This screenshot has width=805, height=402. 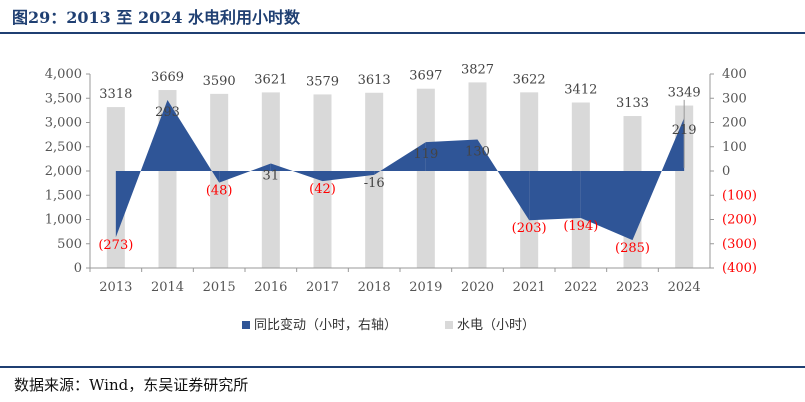 What do you see at coordinates (63, 171) in the screenshot?
I see `left-tick-label: 2,000` at bounding box center [63, 171].